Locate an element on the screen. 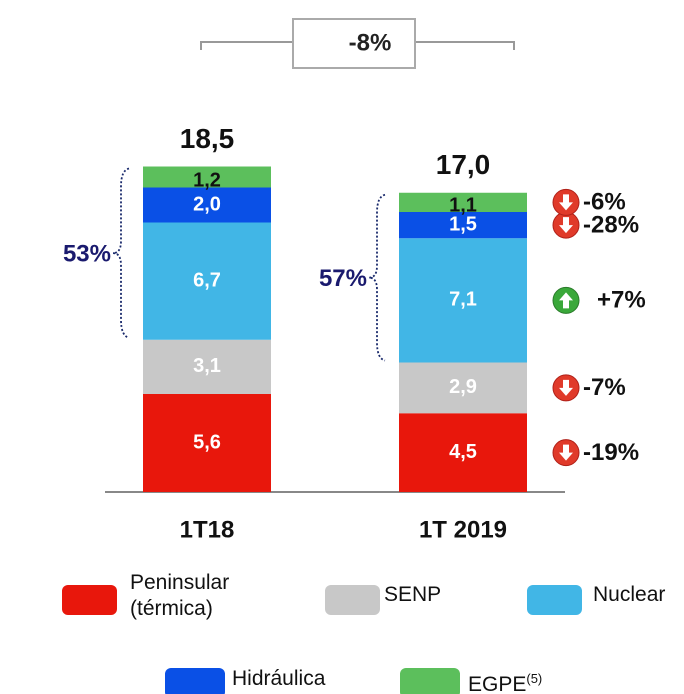 The image size is (684, 694). value-label: 1,2 is located at coordinates (207, 180).